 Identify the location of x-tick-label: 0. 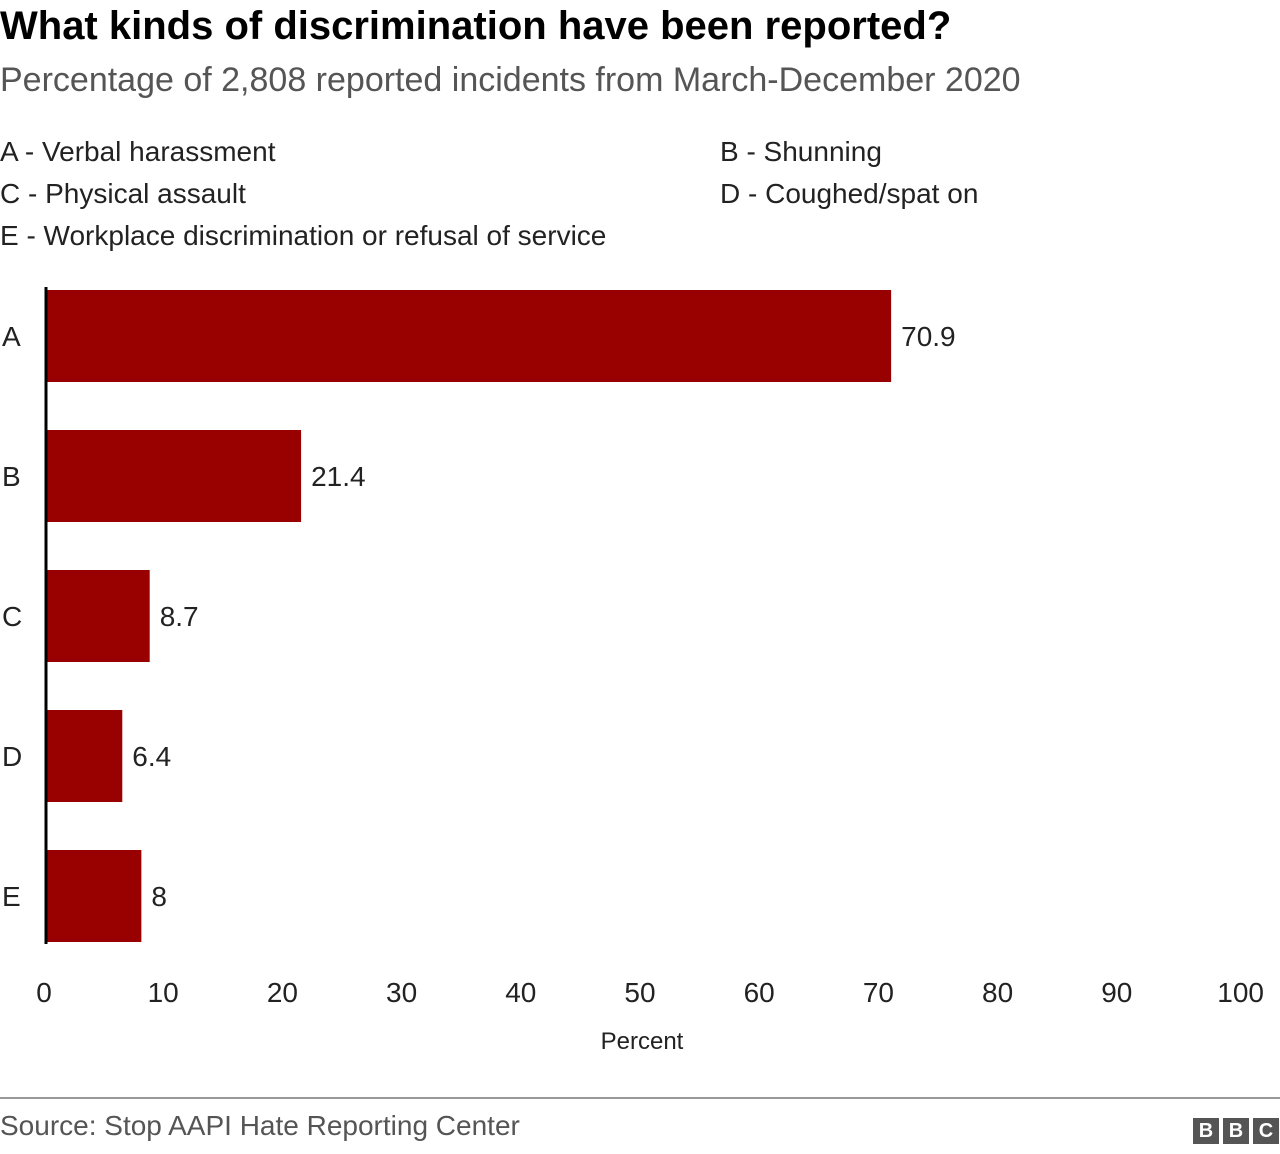
(44, 992).